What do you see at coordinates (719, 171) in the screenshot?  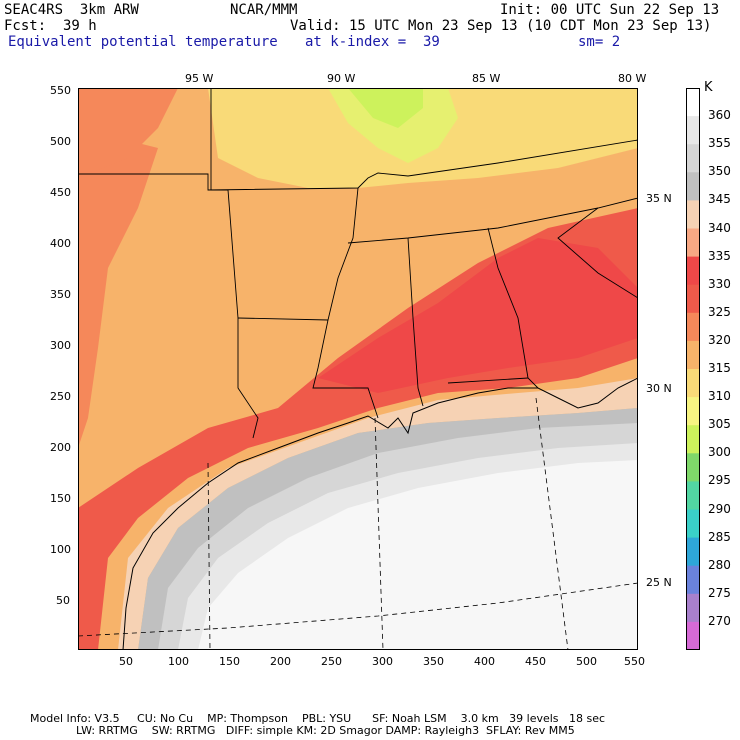 I see `colorbar-level-label: 350` at bounding box center [719, 171].